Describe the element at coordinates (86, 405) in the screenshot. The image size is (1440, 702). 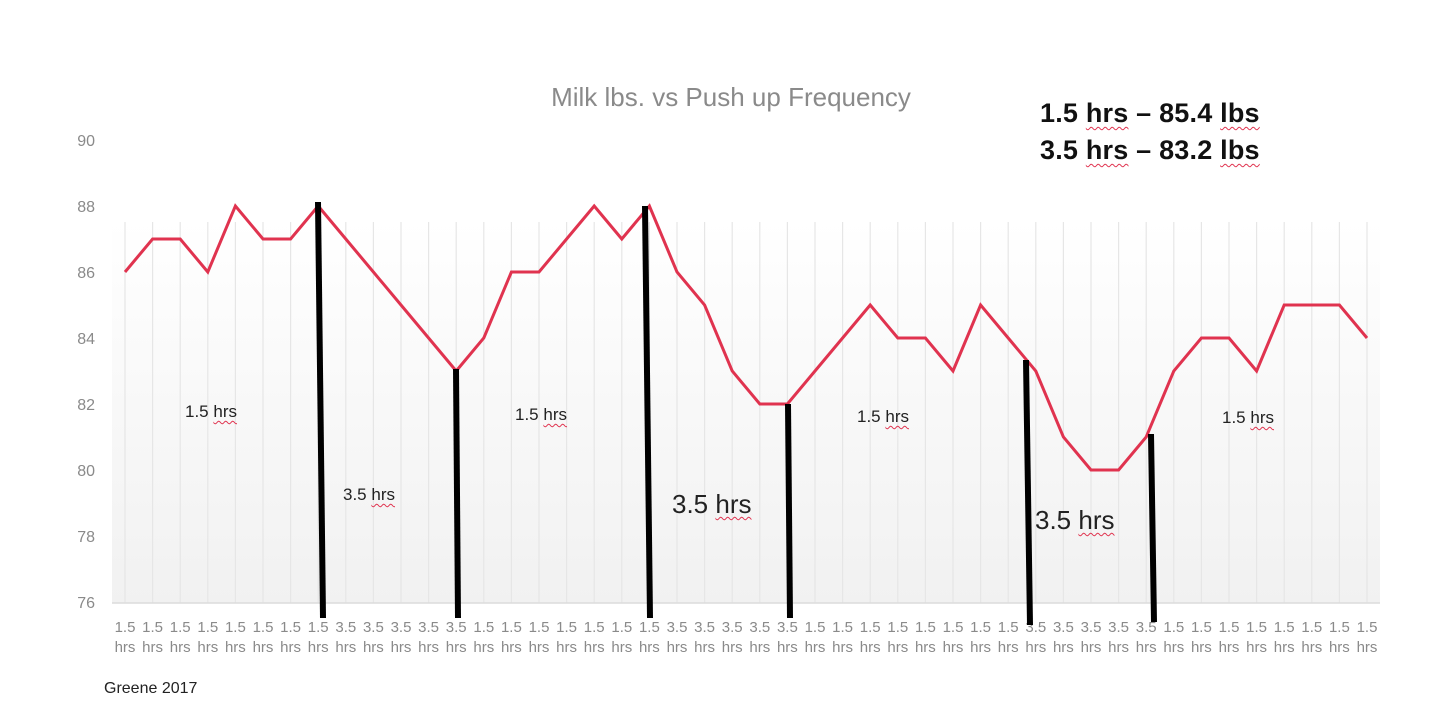
I see `y-tick-label: 82` at that location.